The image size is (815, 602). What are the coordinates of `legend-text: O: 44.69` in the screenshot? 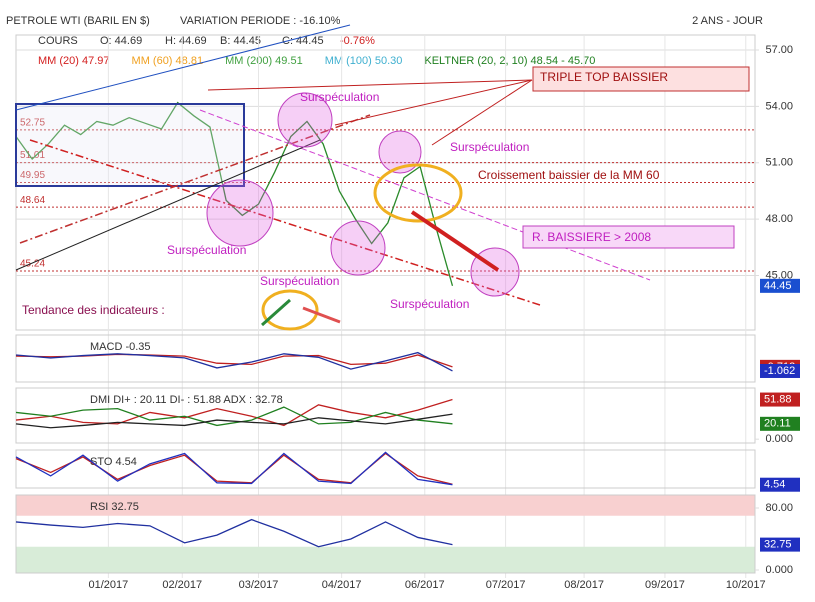 It's located at (121, 41).